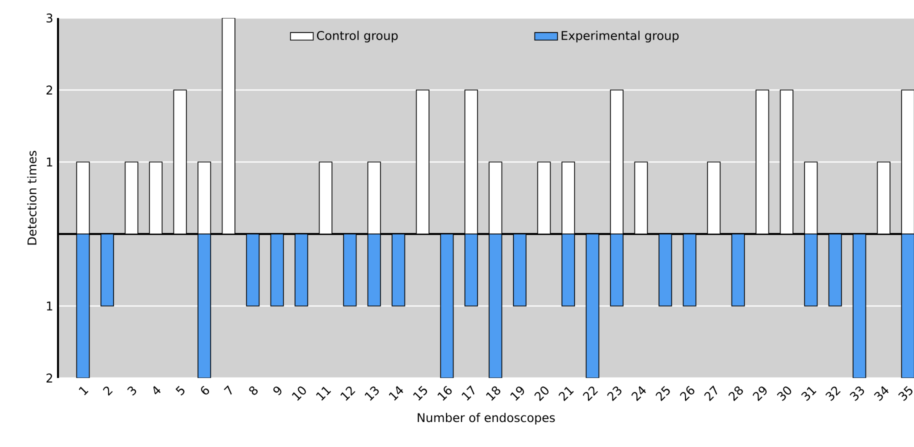  I want to click on y-tick-label: 3, so click(49, 18).